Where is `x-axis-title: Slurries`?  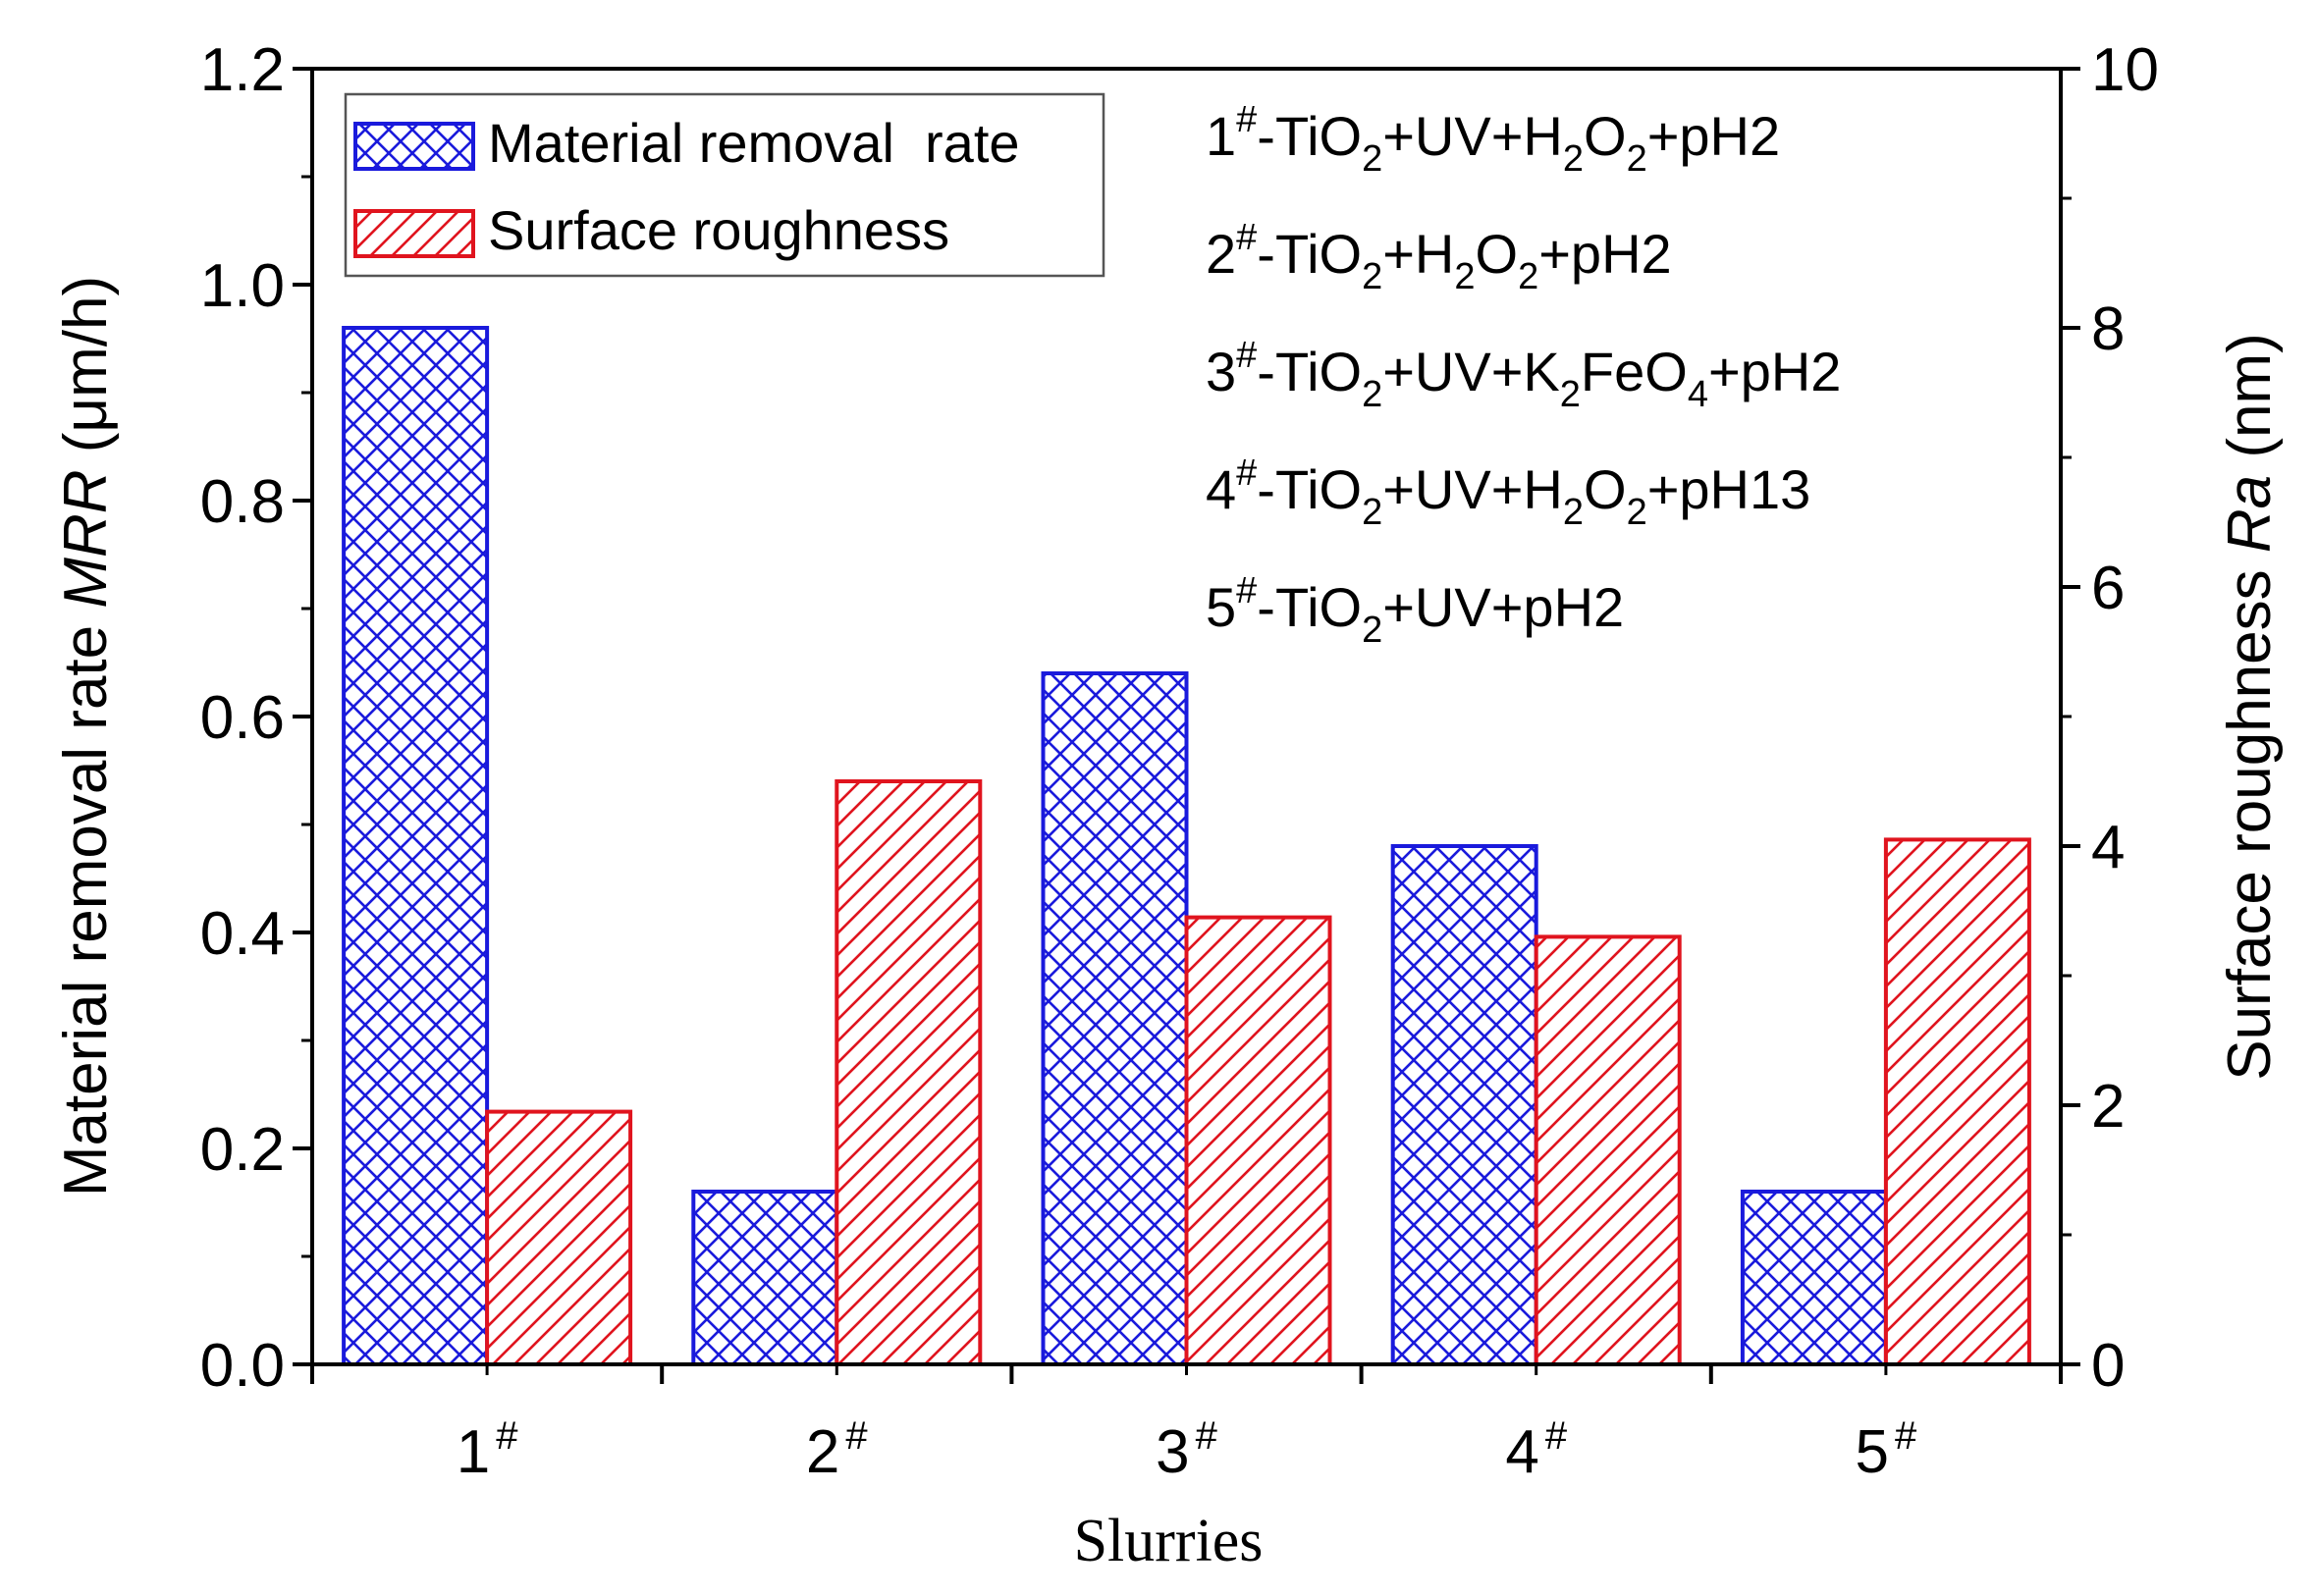 x-axis-title: Slurries is located at coordinates (1169, 1541).